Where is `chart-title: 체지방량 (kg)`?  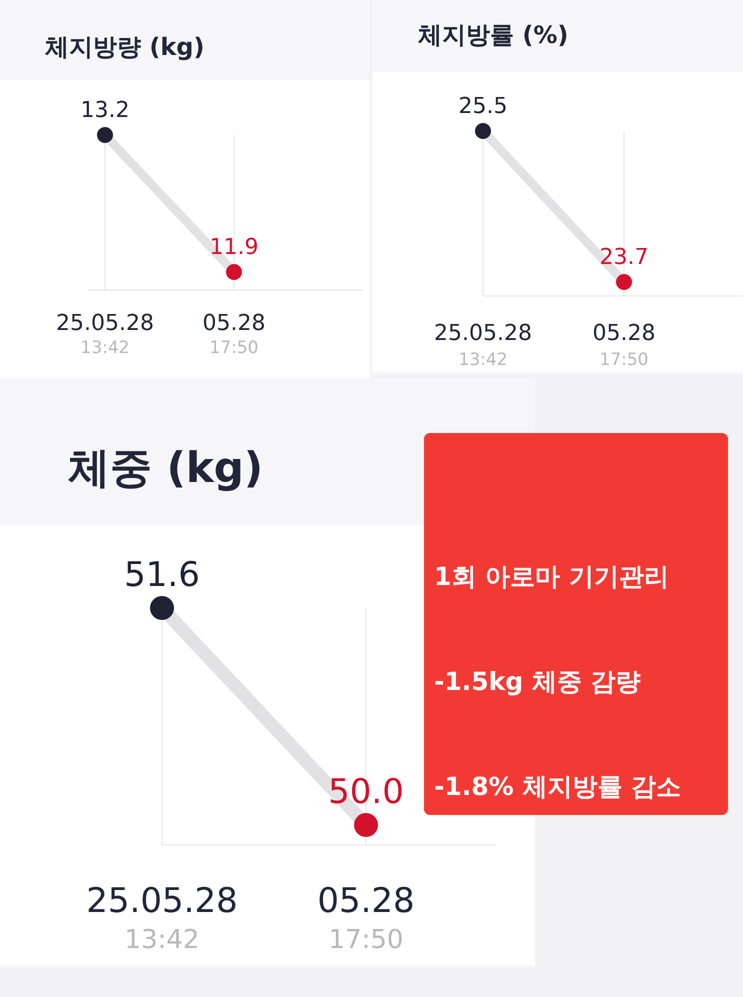 chart-title: 체지방량 (kg) is located at coordinates (124, 47).